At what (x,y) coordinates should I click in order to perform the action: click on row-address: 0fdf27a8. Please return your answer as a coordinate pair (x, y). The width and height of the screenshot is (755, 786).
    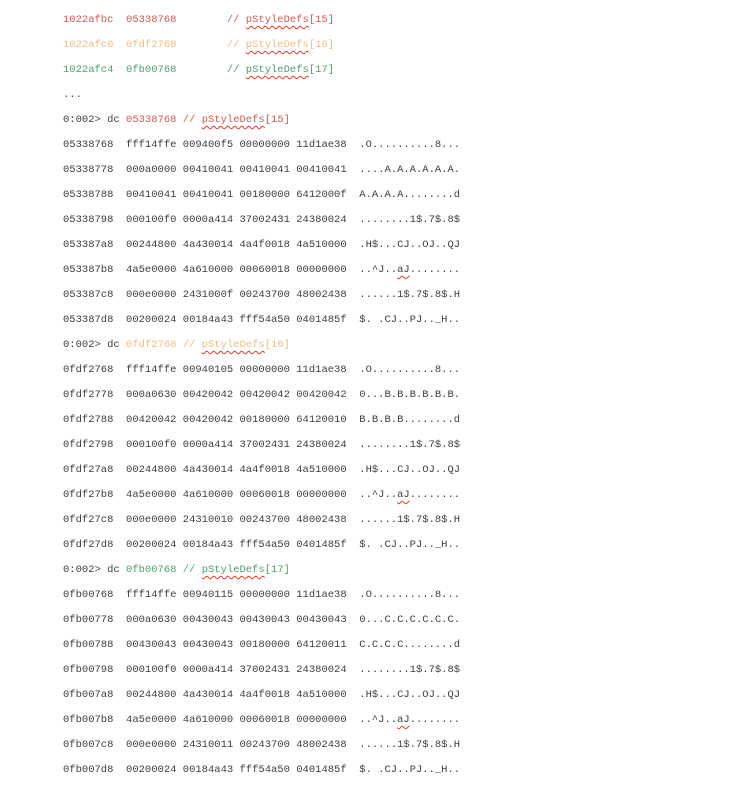
    Looking at the image, I should click on (88, 470).